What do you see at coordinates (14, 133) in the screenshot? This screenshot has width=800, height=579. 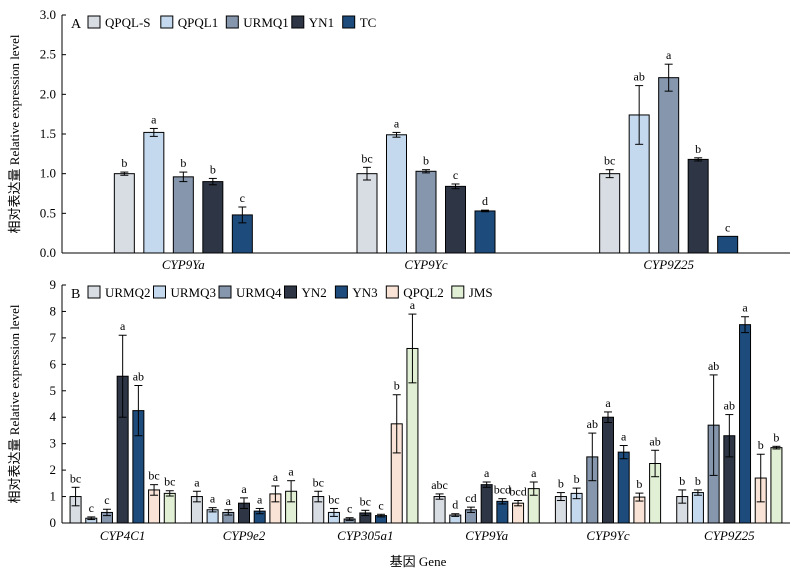 I see `y-axis-label: 相对表达量 Relative expression level` at bounding box center [14, 133].